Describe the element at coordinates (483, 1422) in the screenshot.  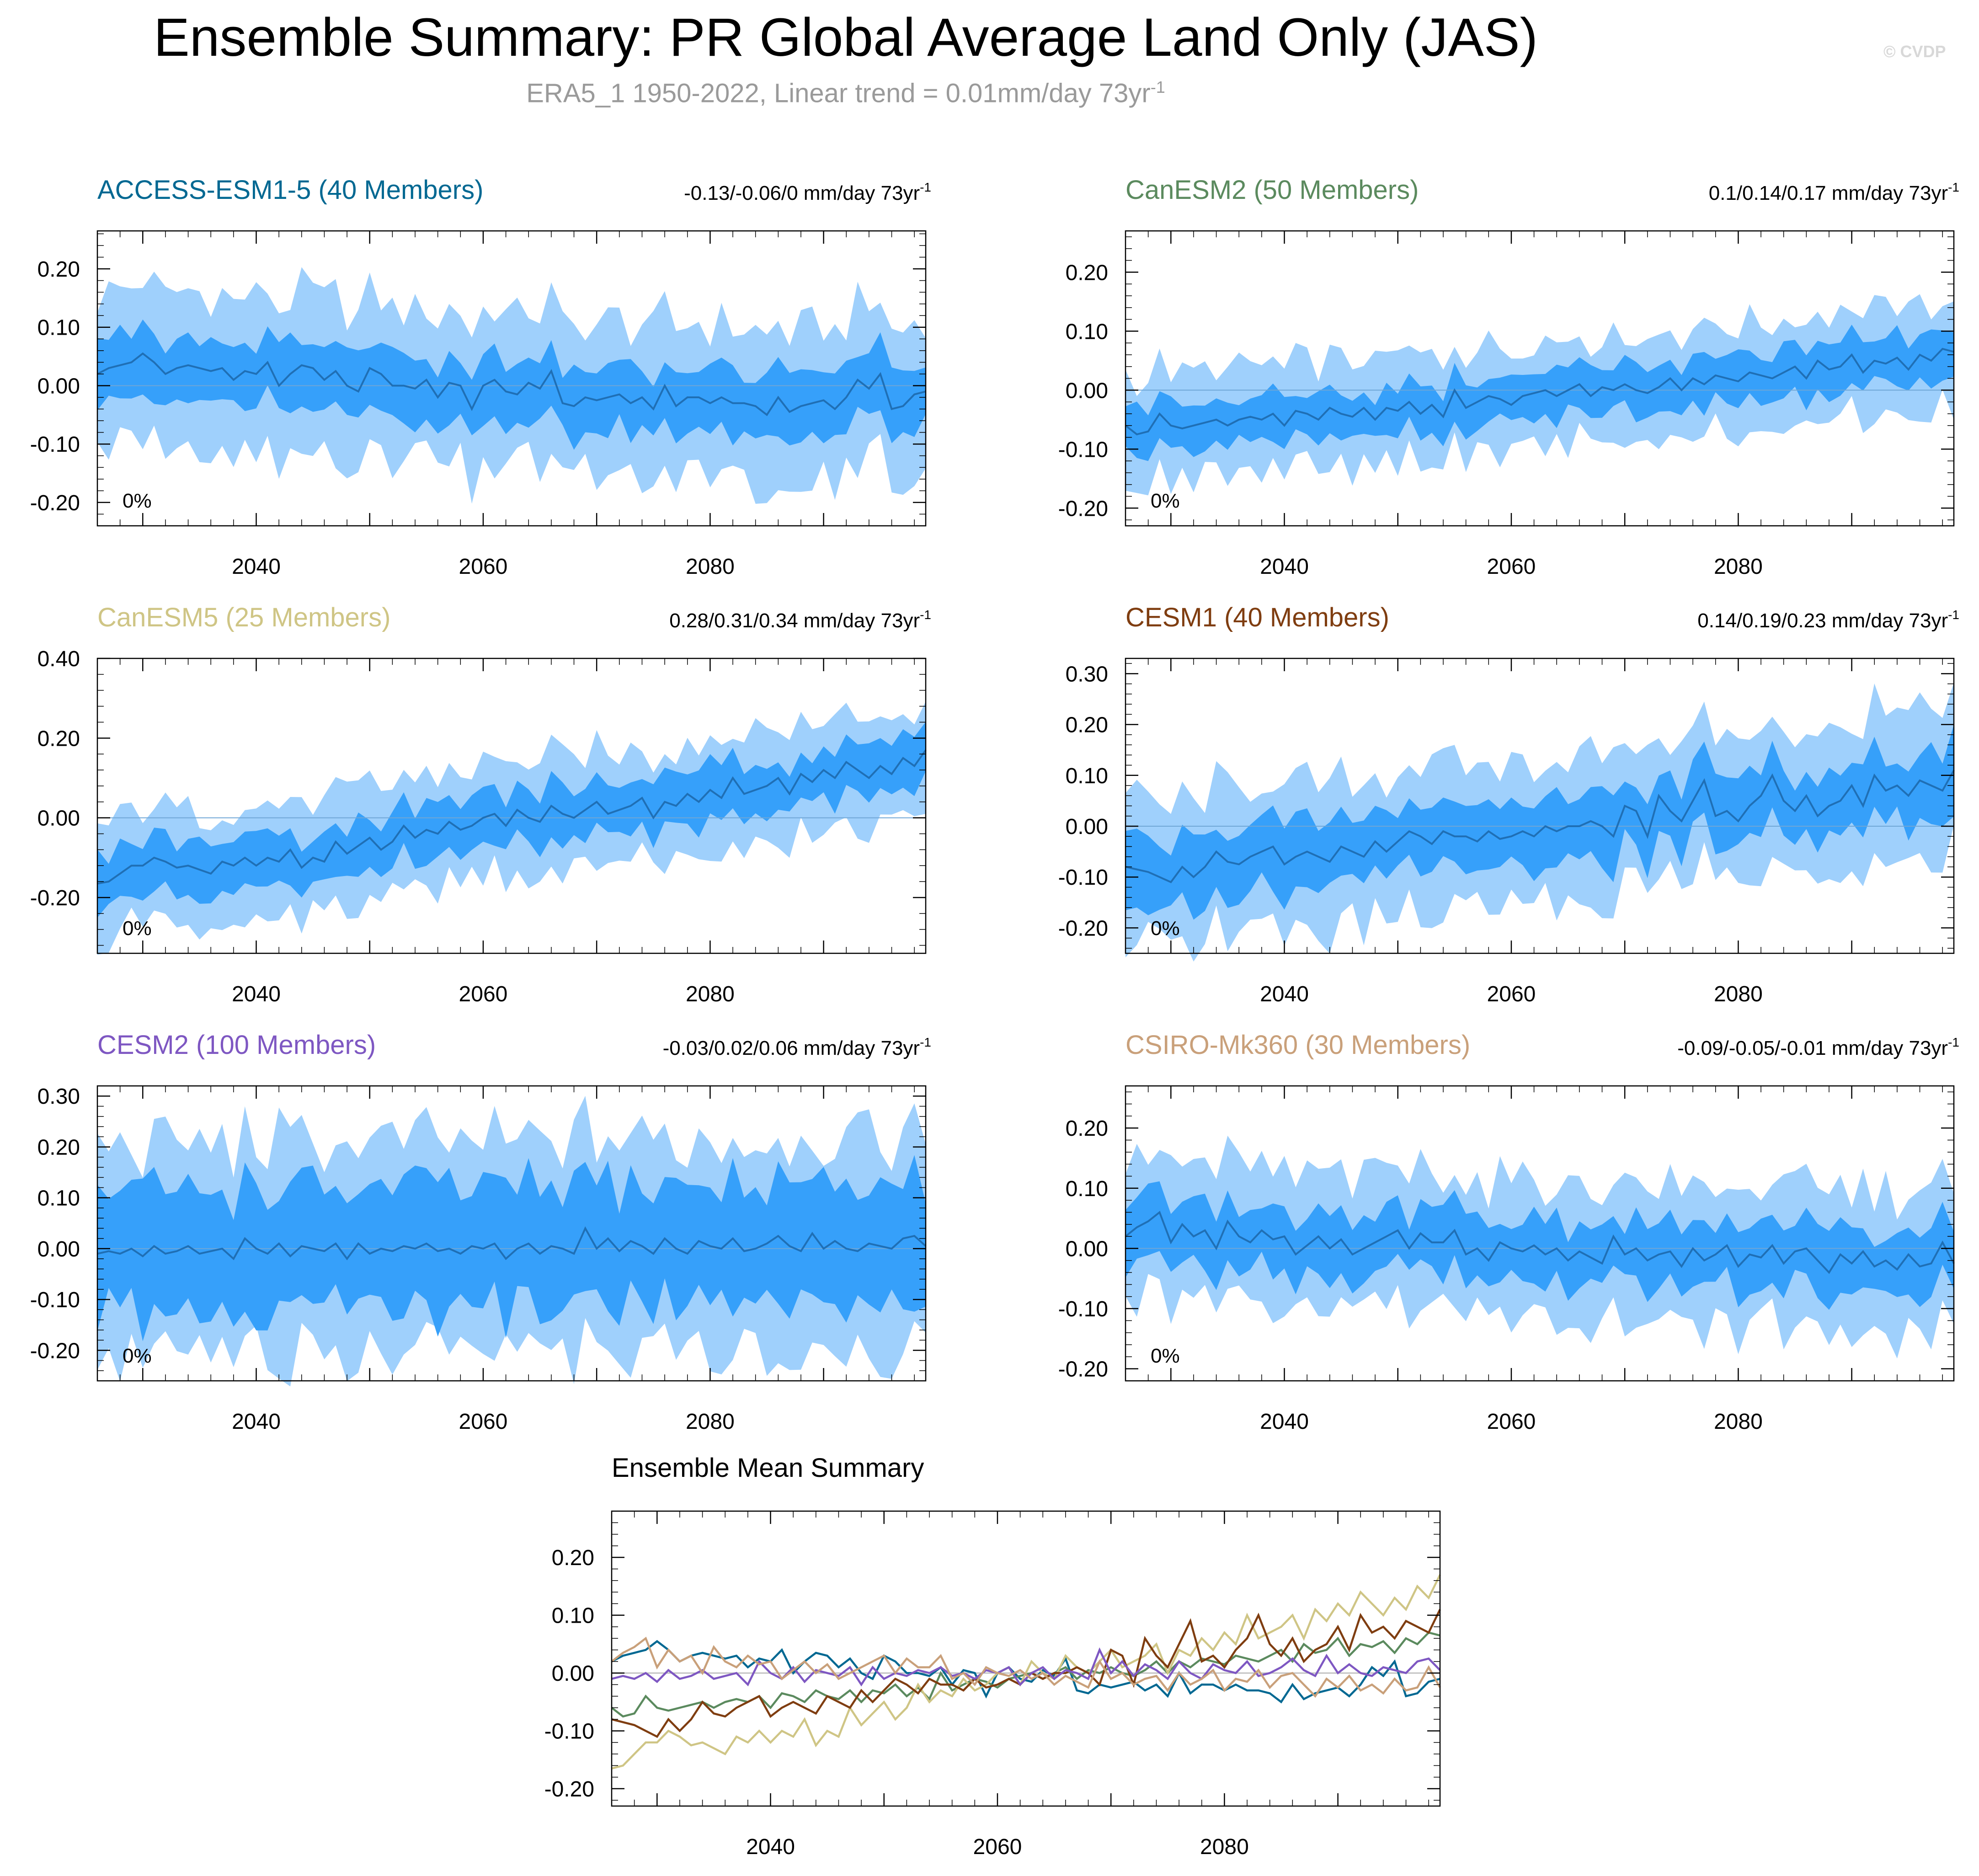
I see `panel-5-xtick-label: 2060` at that location.